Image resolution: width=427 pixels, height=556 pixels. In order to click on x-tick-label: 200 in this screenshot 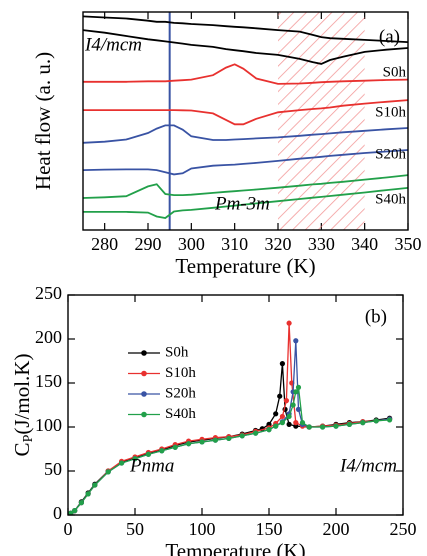, I will do `click(336, 529)`.